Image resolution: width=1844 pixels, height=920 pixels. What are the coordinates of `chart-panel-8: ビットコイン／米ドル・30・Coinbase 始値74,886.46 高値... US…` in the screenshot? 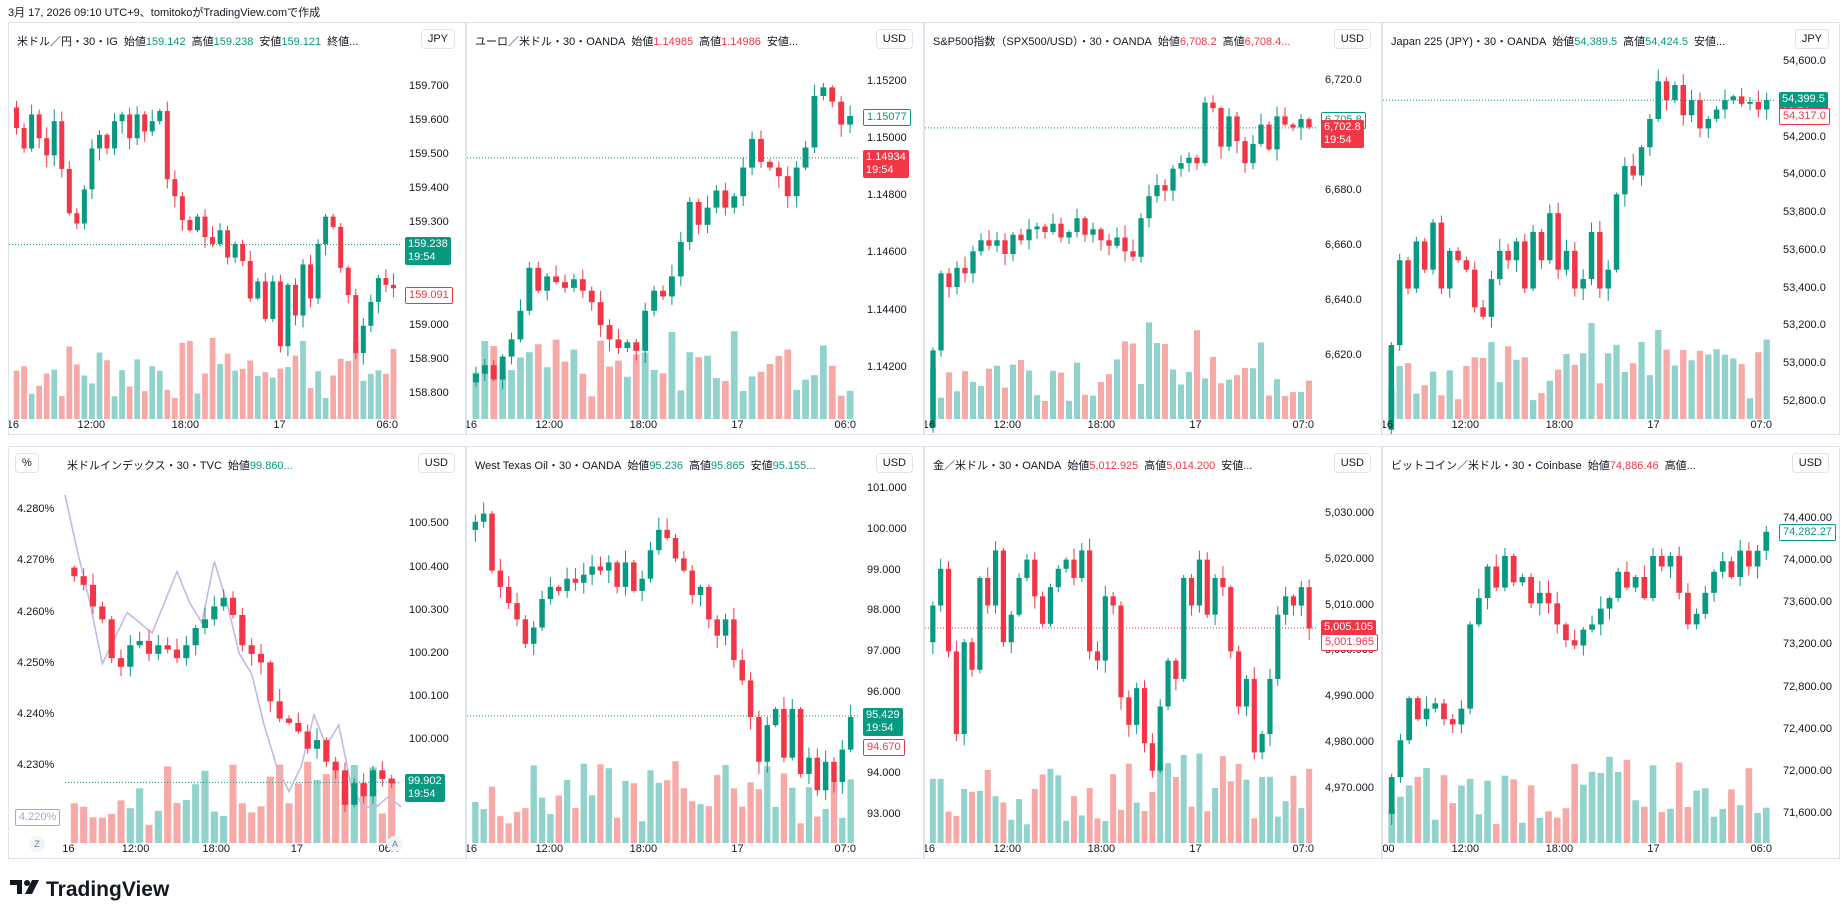 It's located at (1611, 652).